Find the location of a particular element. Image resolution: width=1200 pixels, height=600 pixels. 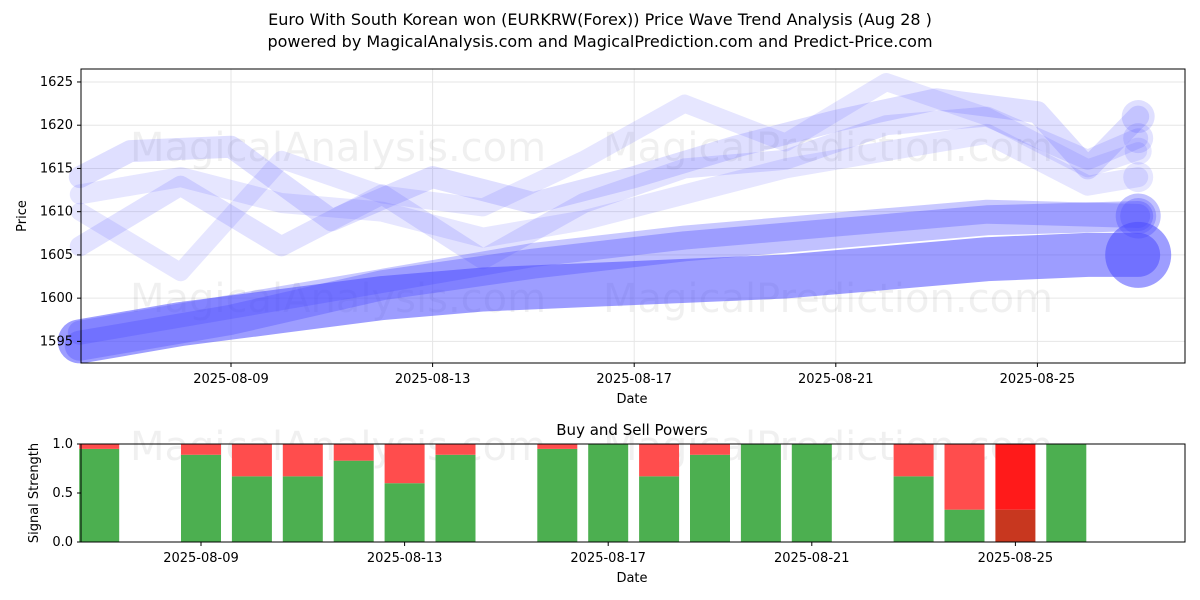

price-ylabel: Price is located at coordinates (22, 216).